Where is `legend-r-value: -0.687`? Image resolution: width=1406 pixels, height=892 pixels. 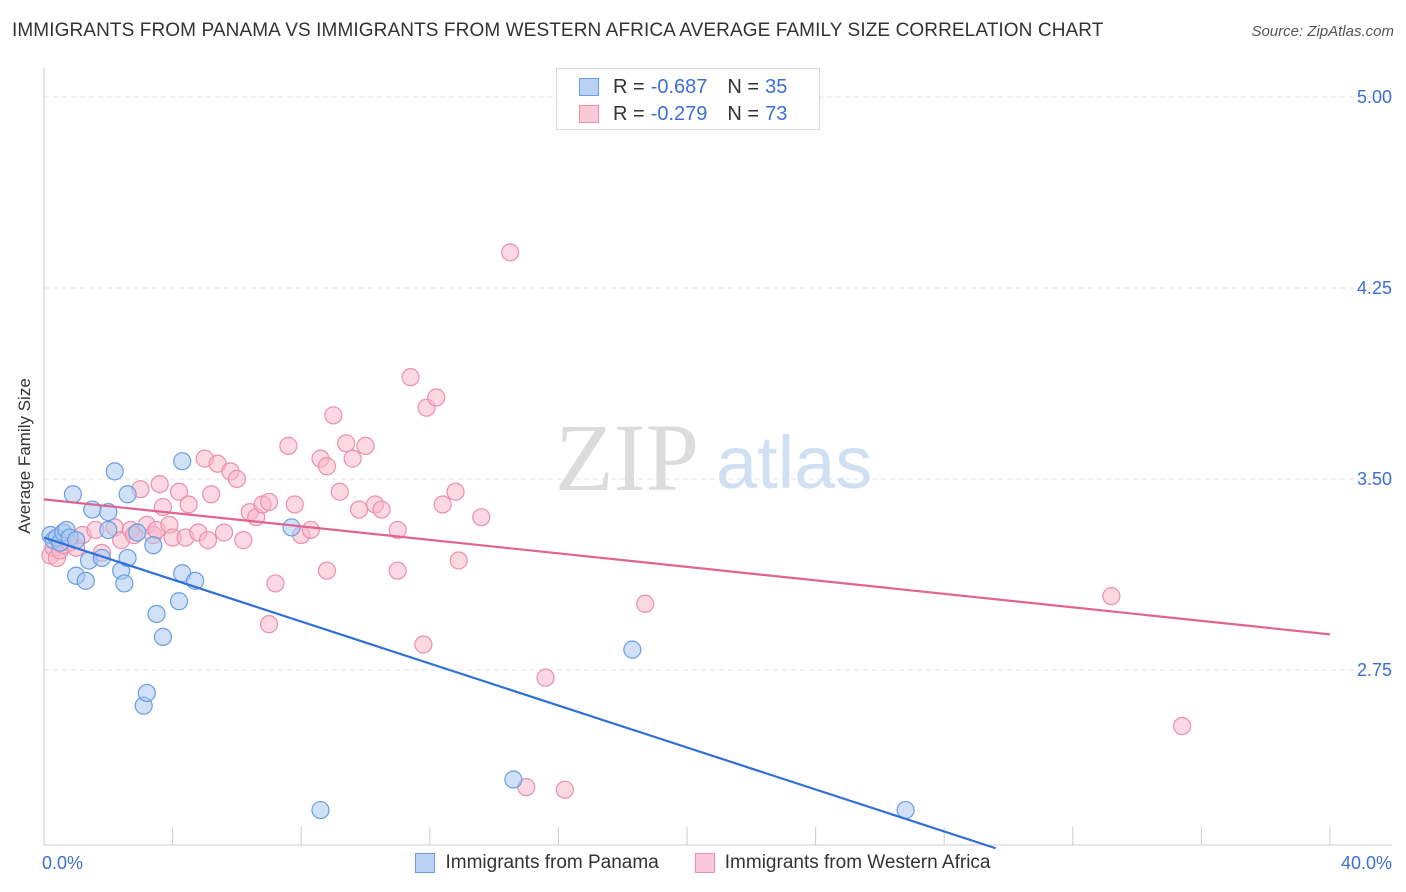 legend-r-value: -0.687 is located at coordinates (679, 86).